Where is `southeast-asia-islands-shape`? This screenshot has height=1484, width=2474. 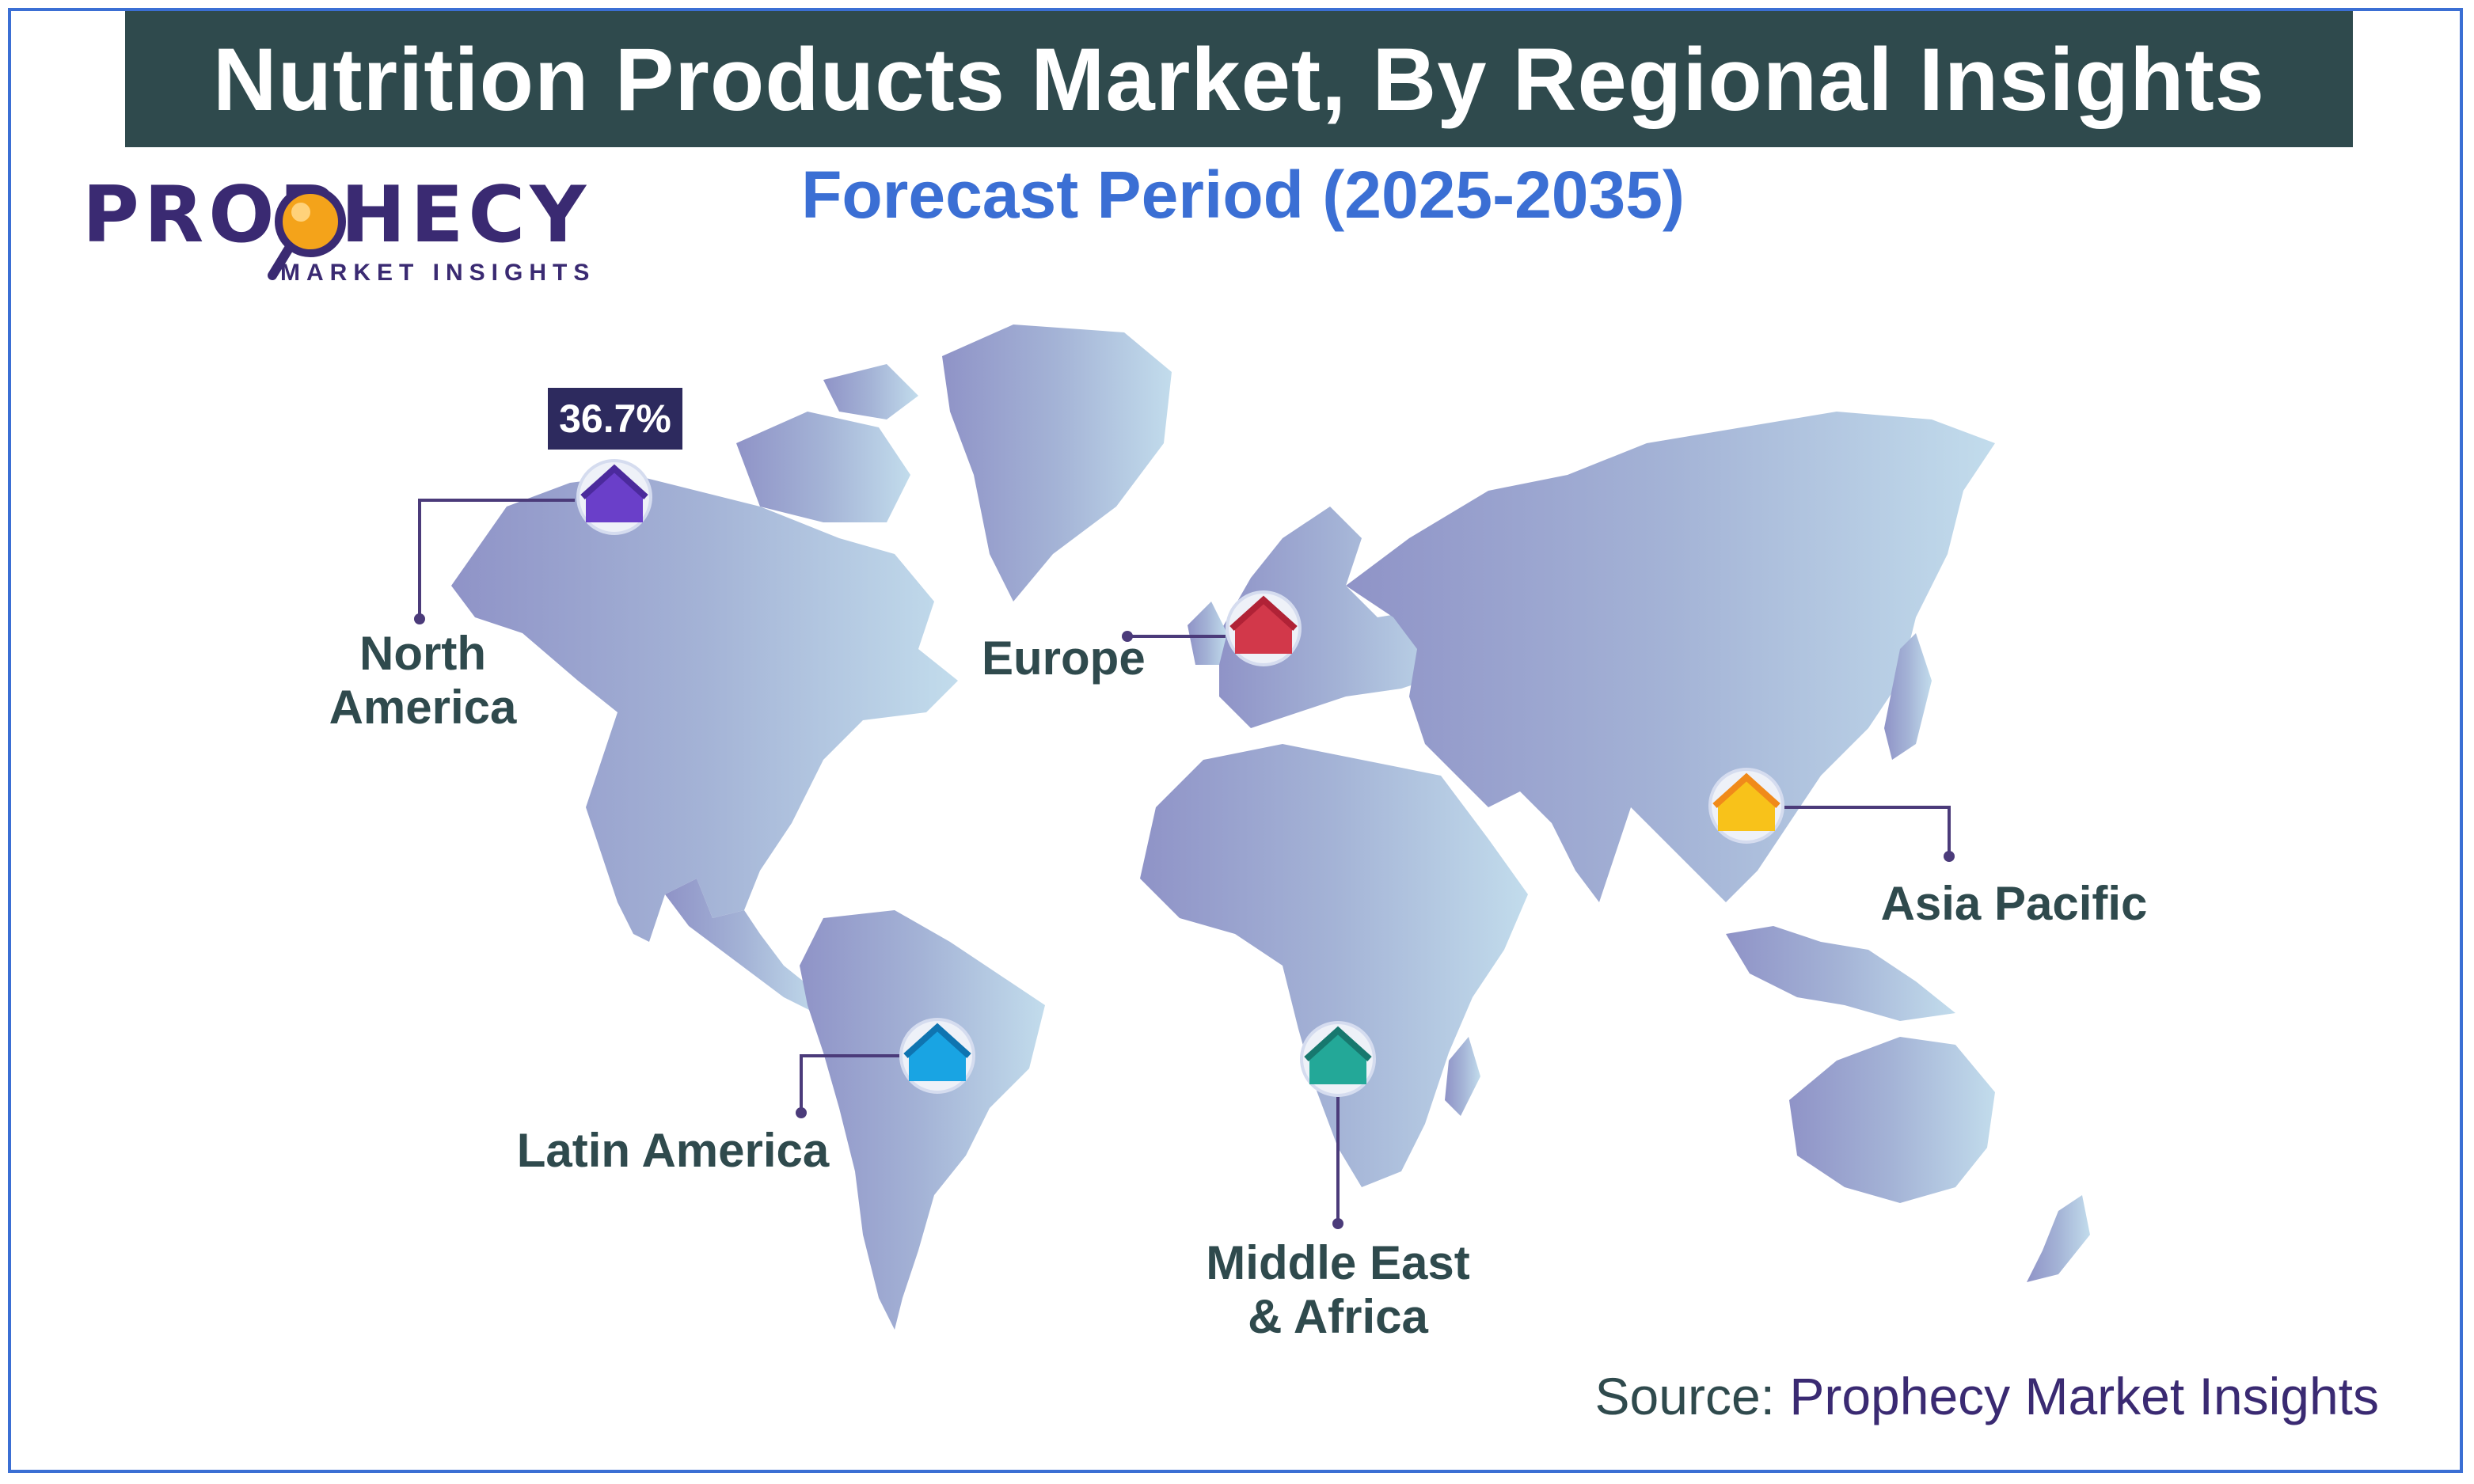
southeast-asia-islands-shape is located at coordinates (1840, 973).